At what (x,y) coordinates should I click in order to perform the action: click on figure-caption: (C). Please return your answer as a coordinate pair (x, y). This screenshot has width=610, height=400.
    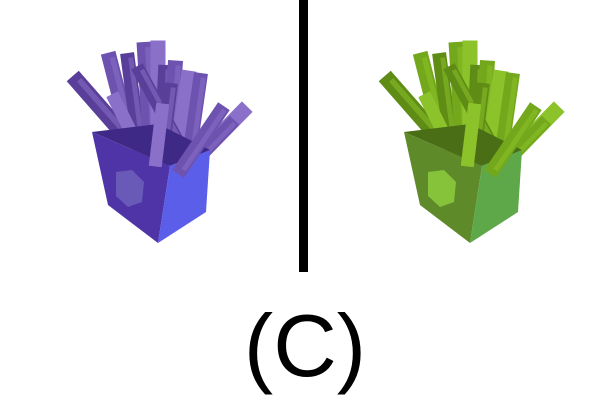
    Looking at the image, I should click on (305, 345).